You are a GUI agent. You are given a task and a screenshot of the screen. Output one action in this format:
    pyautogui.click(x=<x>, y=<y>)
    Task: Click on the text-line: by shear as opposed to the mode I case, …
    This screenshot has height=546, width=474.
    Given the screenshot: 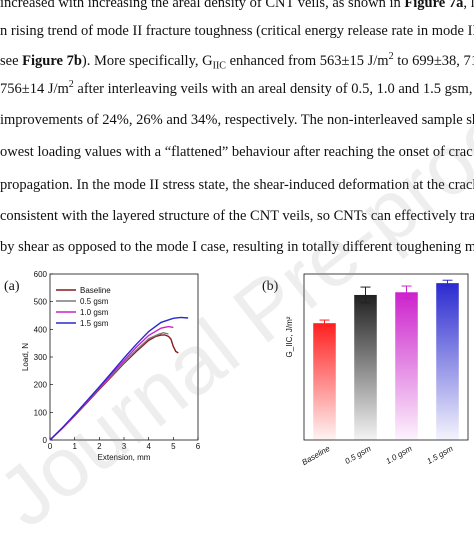 What is the action you would take?
    pyautogui.click(x=237, y=247)
    